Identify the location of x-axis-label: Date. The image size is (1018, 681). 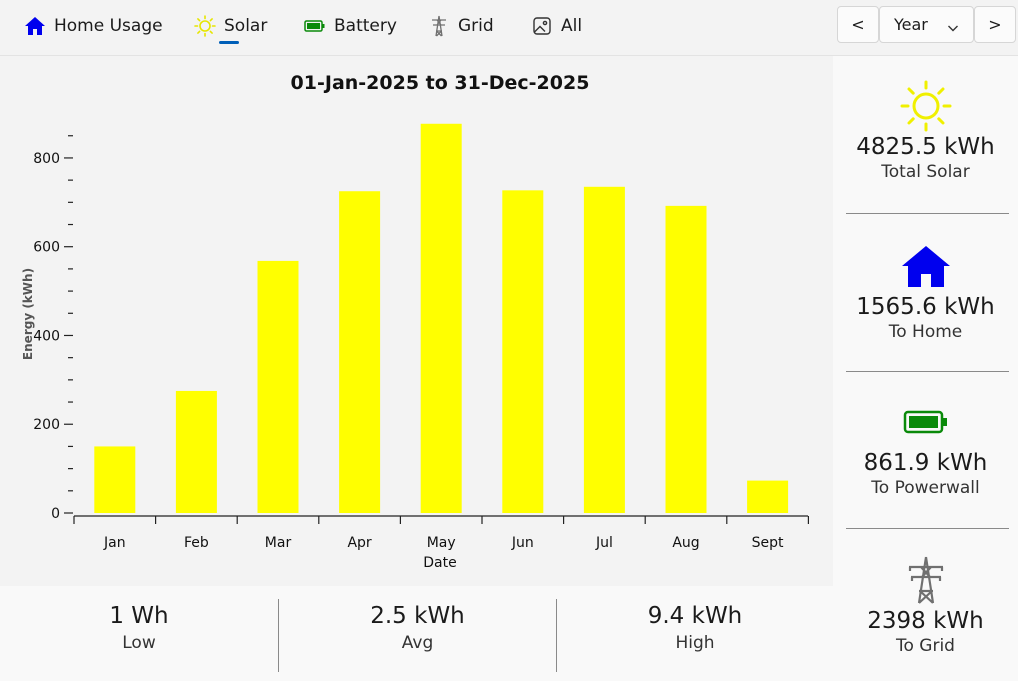
(439, 563).